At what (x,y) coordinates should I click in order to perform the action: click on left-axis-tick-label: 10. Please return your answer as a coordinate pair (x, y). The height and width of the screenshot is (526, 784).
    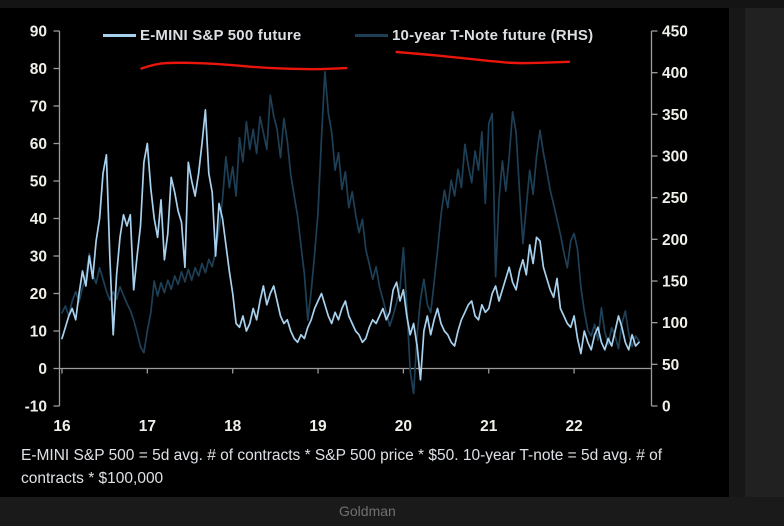
    Looking at the image, I should click on (38, 332).